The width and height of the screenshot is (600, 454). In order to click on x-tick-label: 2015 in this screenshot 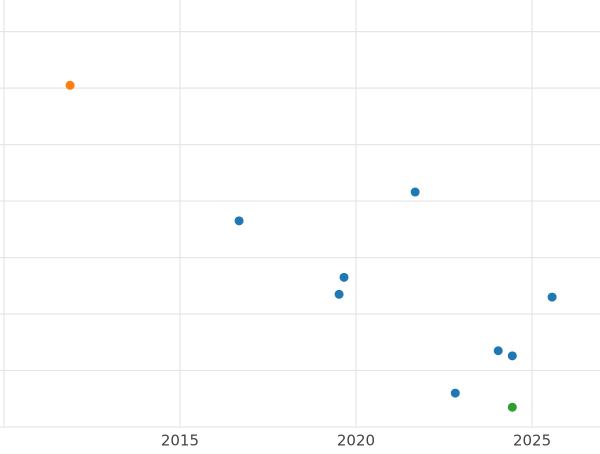, I will do `click(180, 441)`.